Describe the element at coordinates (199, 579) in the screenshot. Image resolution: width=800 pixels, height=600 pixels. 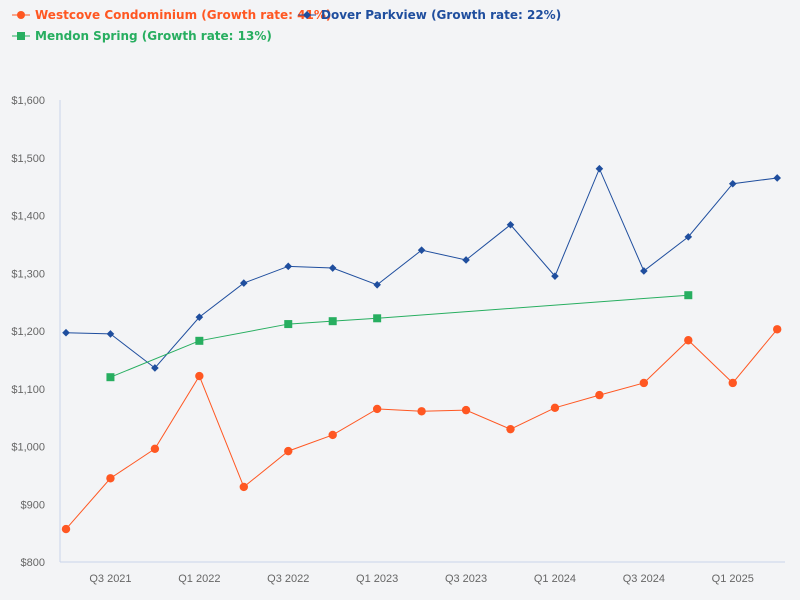
I see `x-tick-label: Q1 2022` at that location.